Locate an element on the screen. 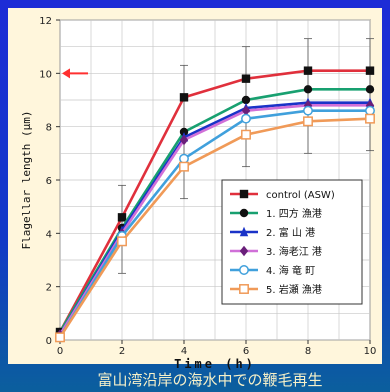  y-tick-label: 0 is located at coordinates (49, 341).